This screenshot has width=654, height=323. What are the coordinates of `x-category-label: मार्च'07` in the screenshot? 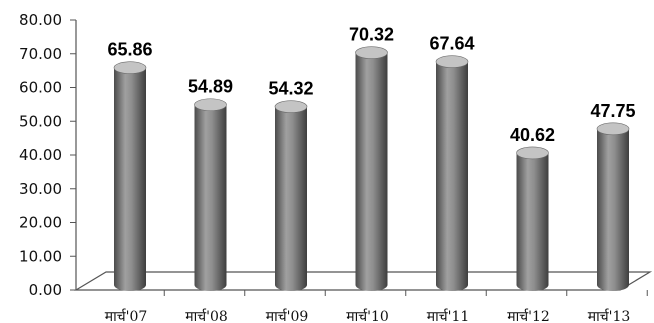 It's located at (126, 315).